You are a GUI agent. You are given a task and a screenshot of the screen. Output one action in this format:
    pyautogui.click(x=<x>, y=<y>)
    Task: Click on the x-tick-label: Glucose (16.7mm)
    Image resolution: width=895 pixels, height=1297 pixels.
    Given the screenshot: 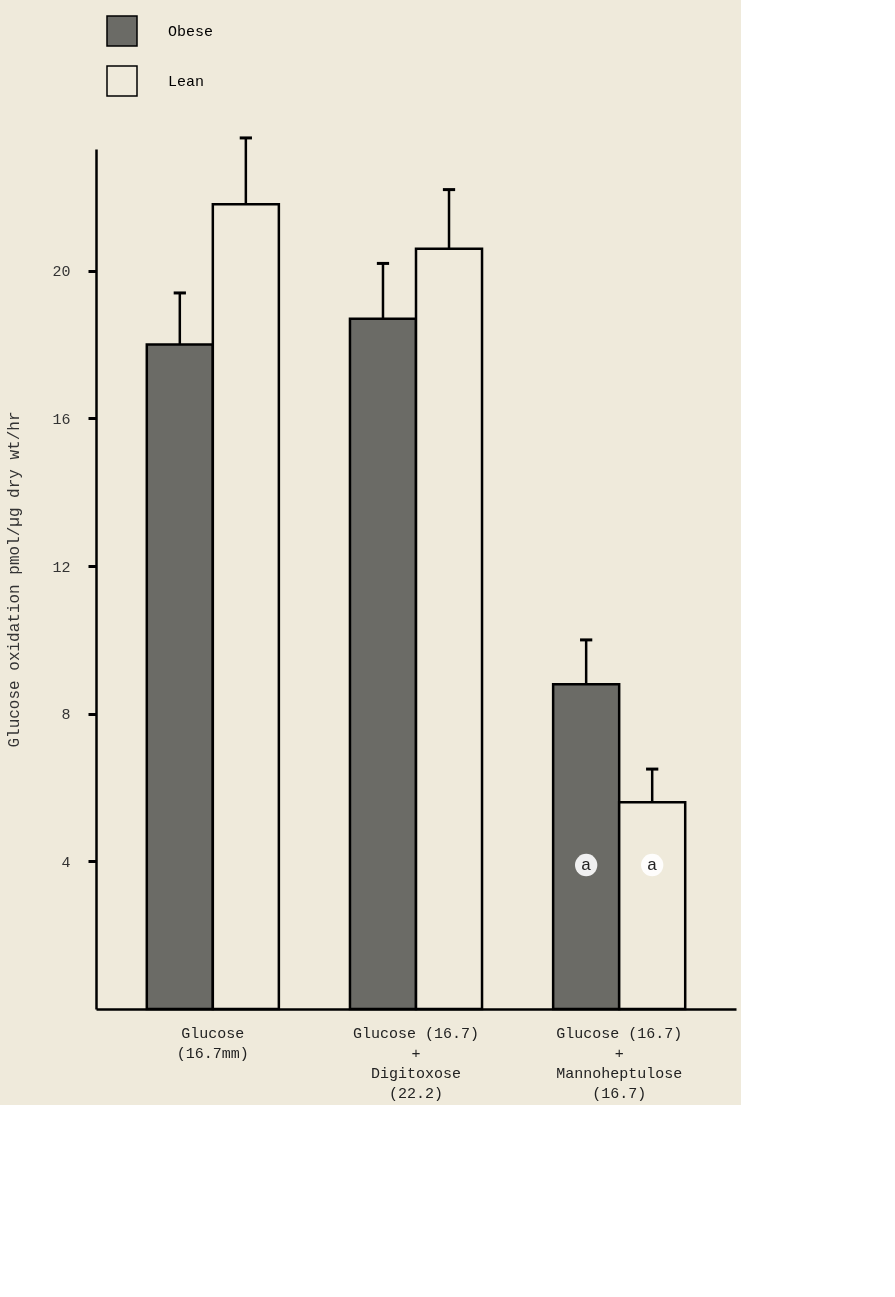 What is the action you would take?
    pyautogui.click(x=212, y=1044)
    